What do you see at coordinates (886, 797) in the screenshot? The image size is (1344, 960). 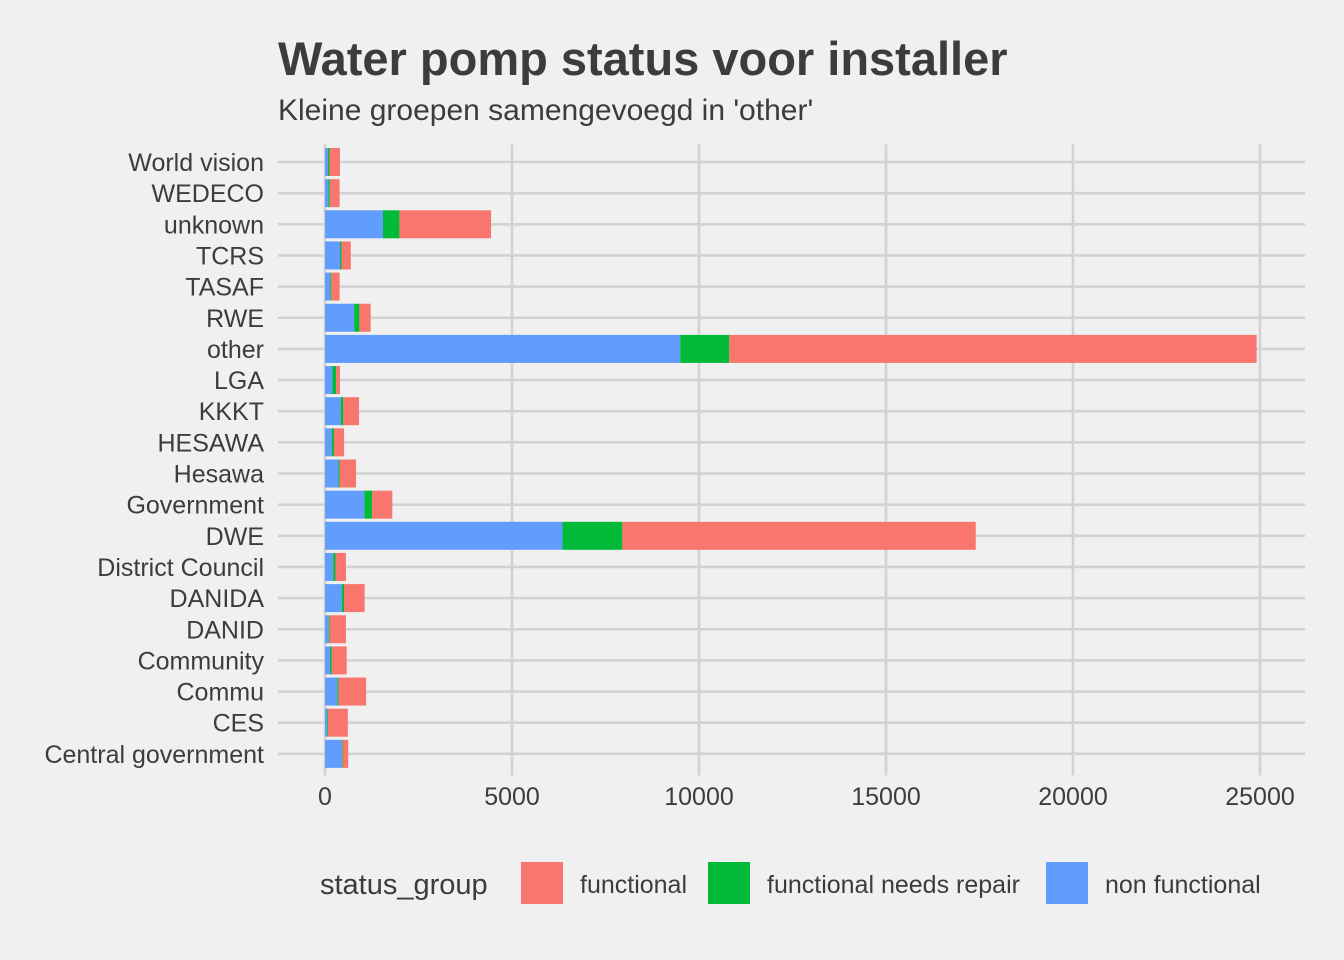 I see `x-tick-label: 15000` at bounding box center [886, 797].